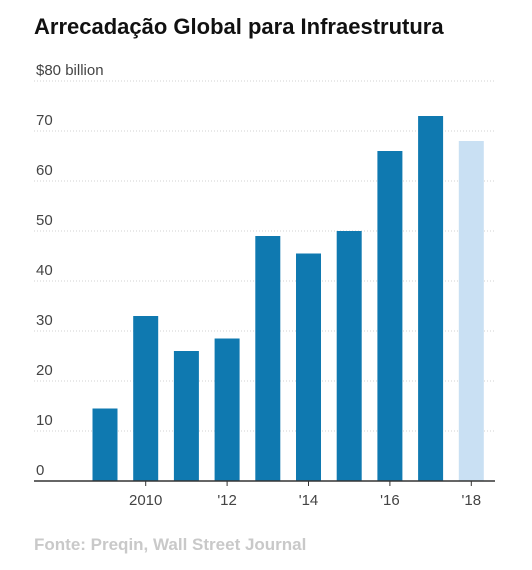 The height and width of the screenshot is (570, 532). Describe the element at coordinates (40, 470) in the screenshot. I see `y-tick-label: 0` at that location.